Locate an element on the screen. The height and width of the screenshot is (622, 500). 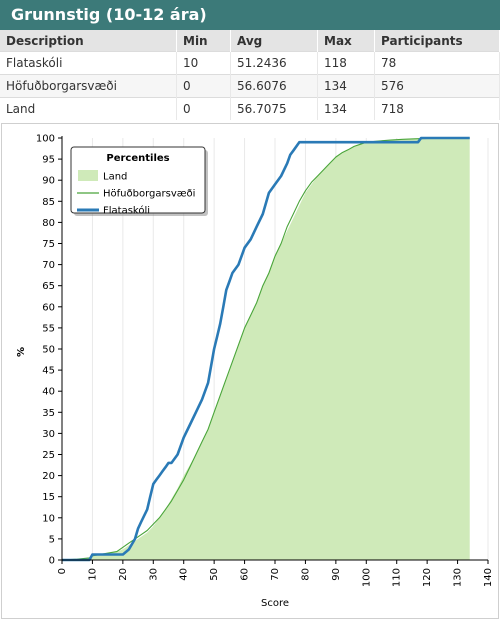
legend-swatch-land is located at coordinates (88, 175).